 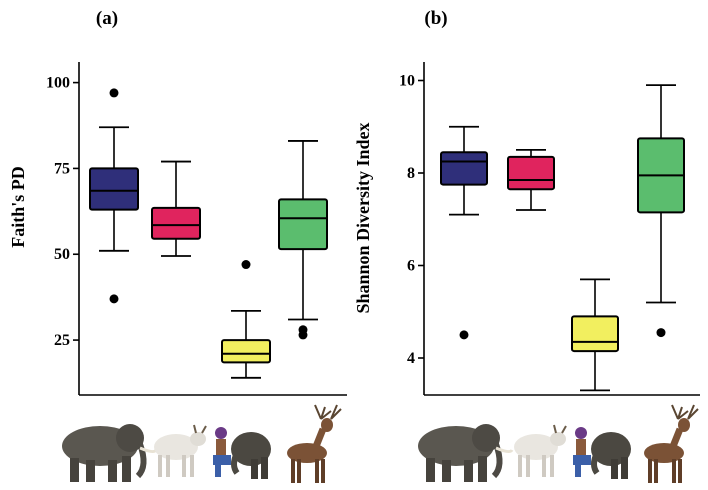 I want to click on animal-icons-b, so click(x=558, y=443).